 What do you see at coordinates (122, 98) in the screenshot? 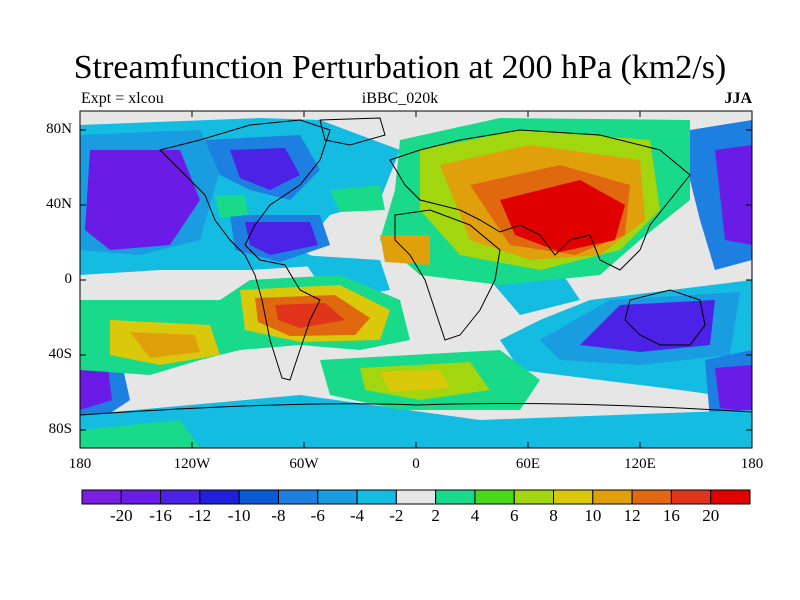
I see `experiment-label: Expt = xlcou` at bounding box center [122, 98].